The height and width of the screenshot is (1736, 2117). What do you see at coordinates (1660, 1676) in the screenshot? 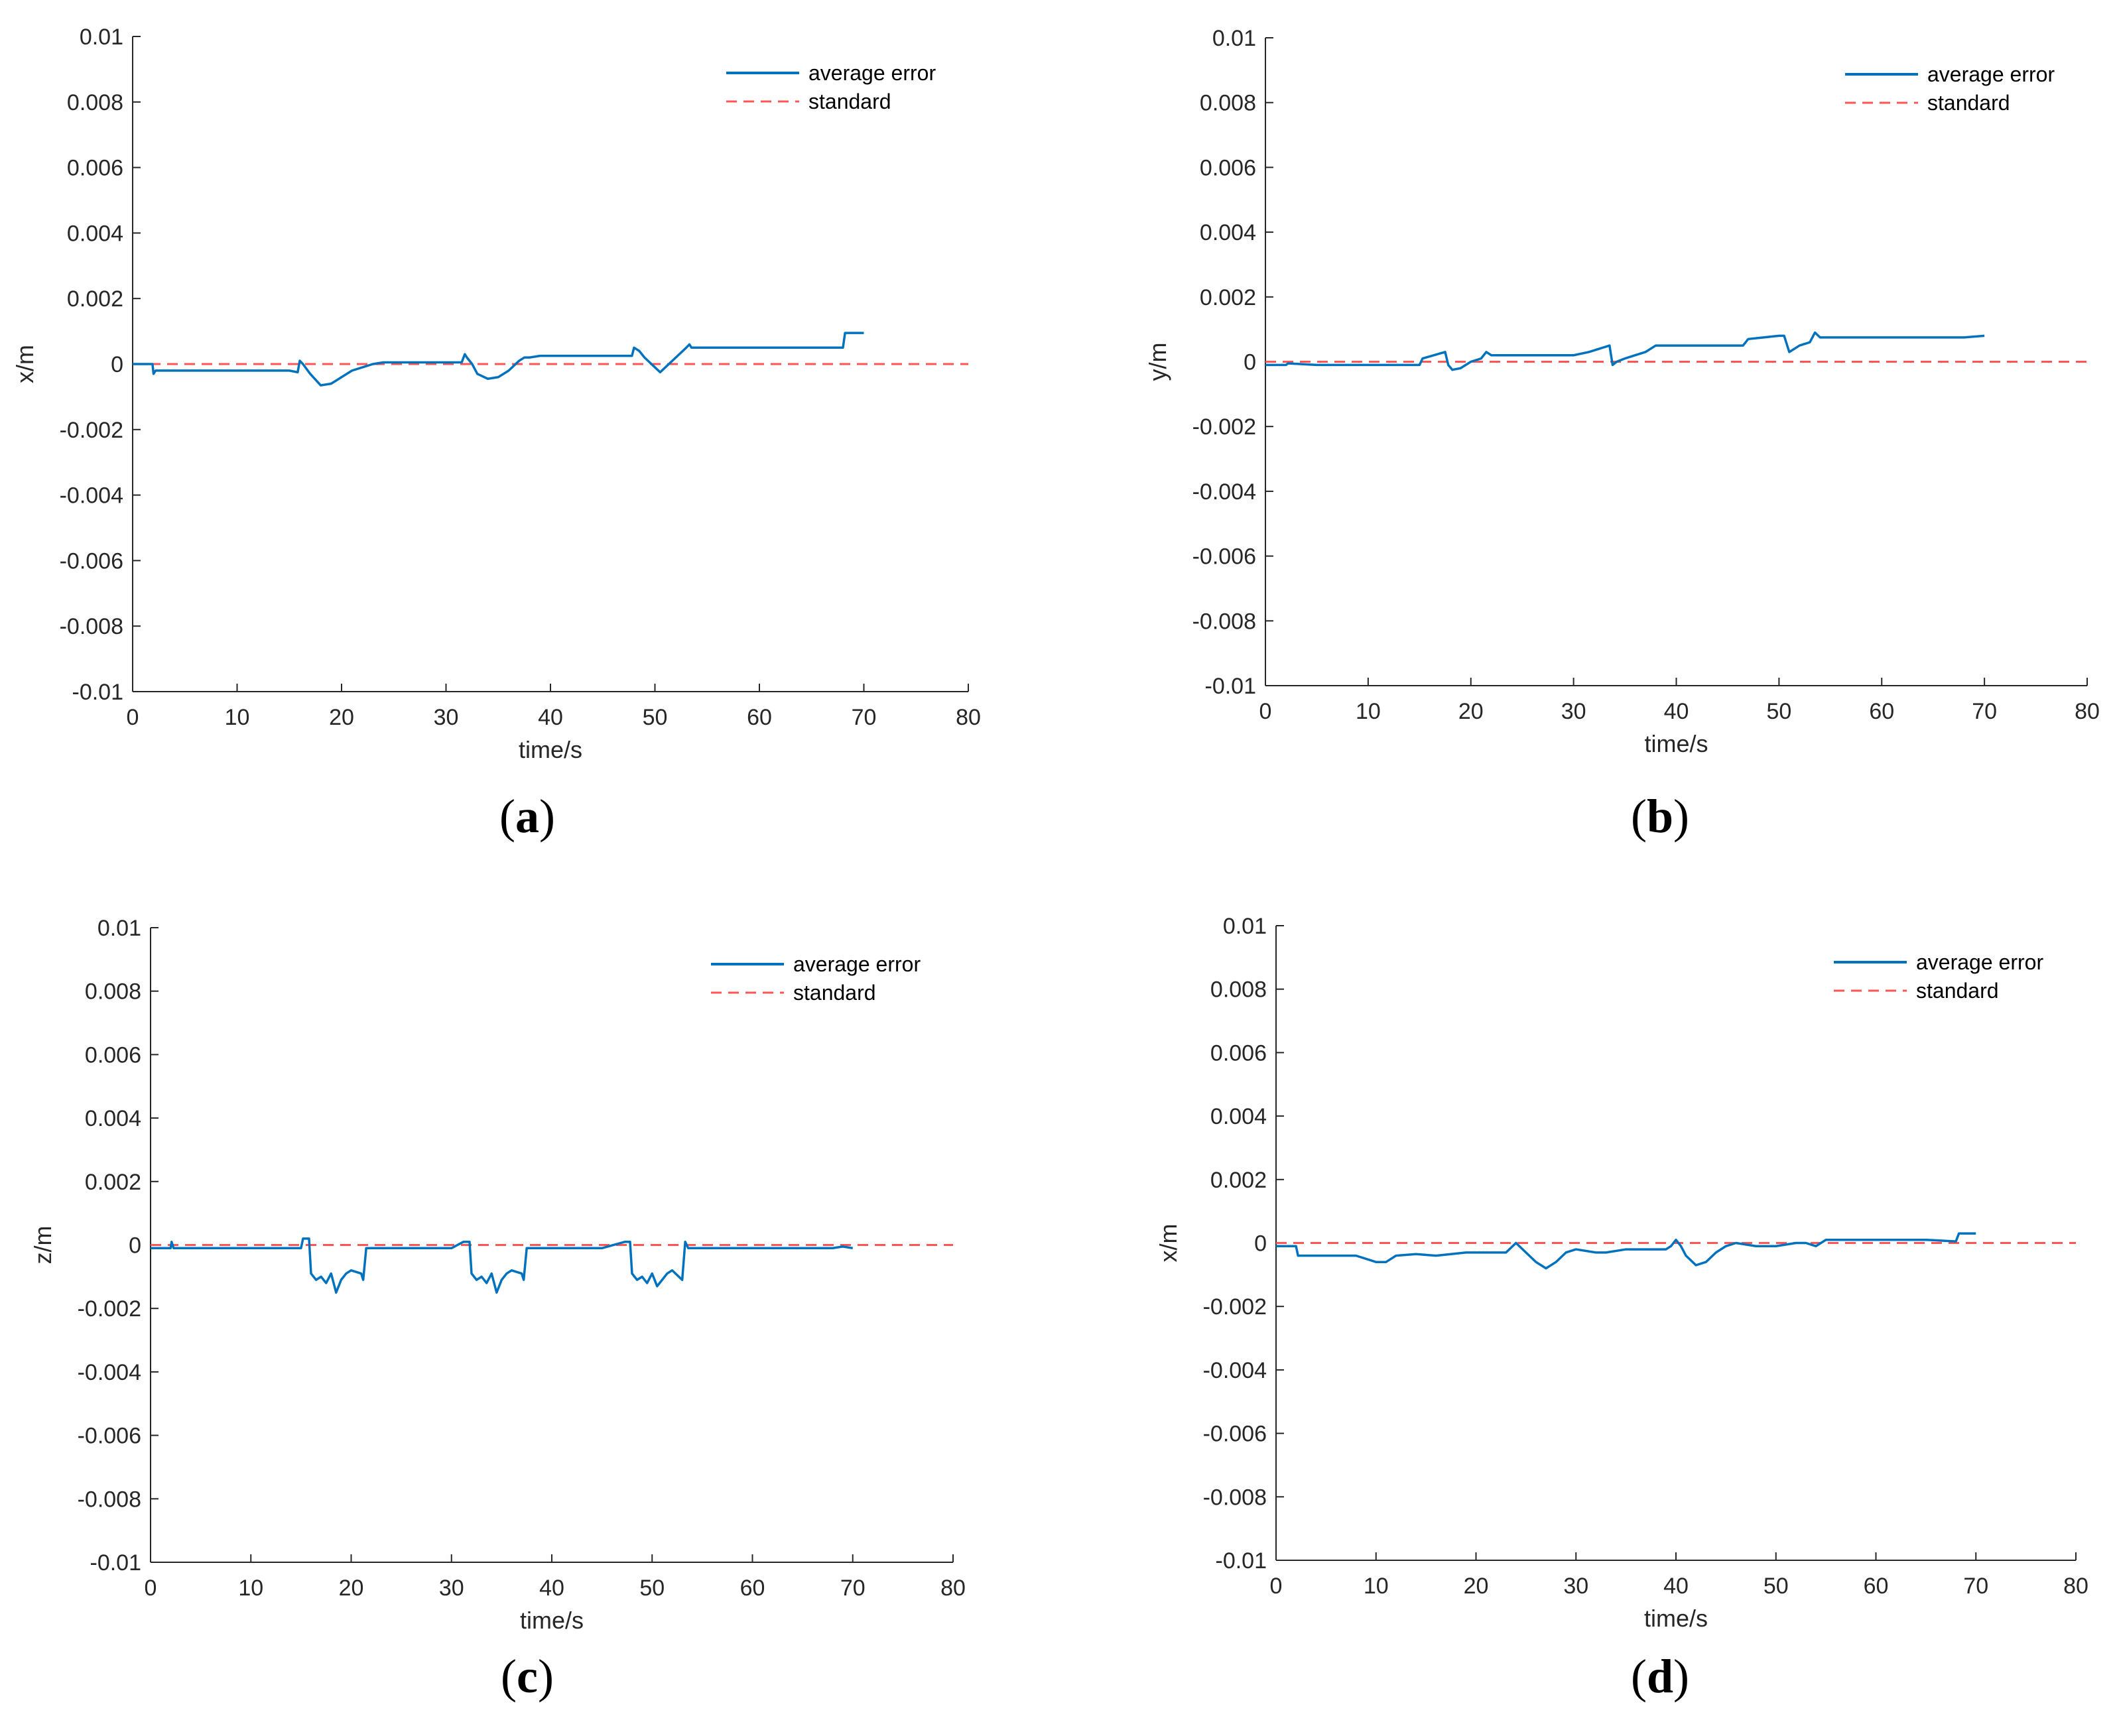
I see `panel-caption: (d)` at bounding box center [1660, 1676].